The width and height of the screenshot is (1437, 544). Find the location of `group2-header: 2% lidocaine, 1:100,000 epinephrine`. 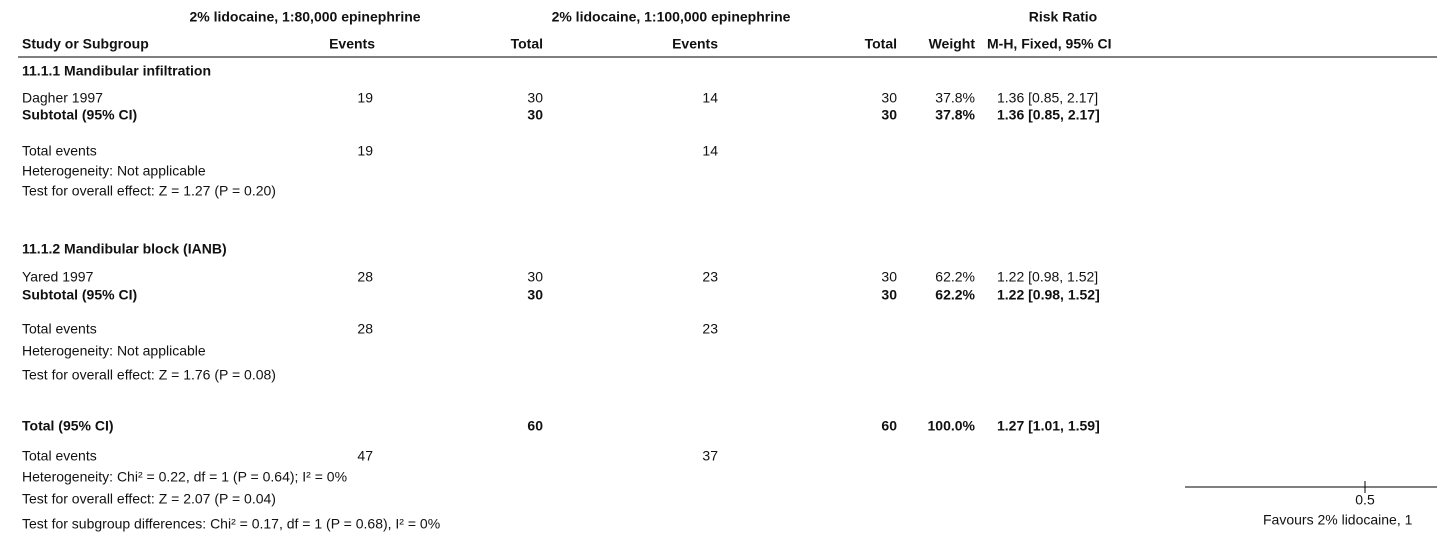

group2-header: 2% lidocaine, 1:100,000 epinephrine is located at coordinates (671, 17).